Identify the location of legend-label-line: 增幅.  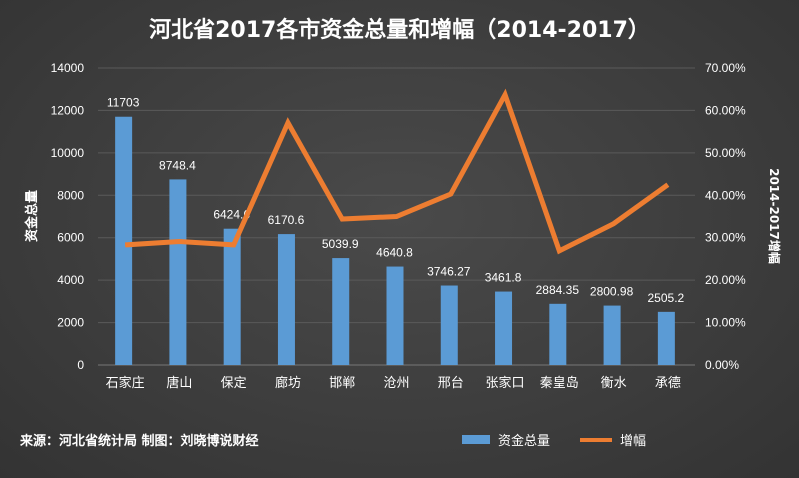
(633, 441).